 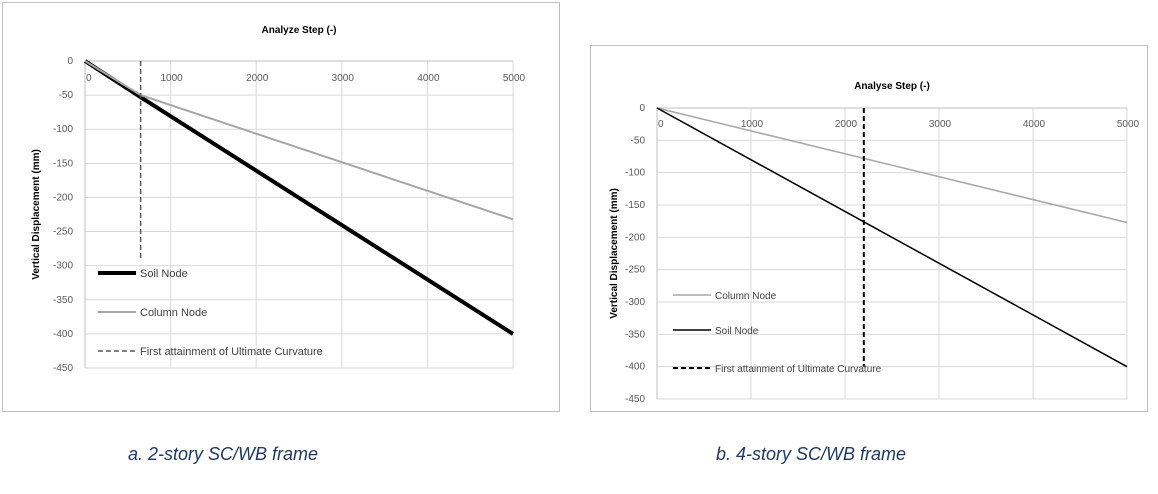 What do you see at coordinates (223, 454) in the screenshot?
I see `caption-a: a. 2-story SC/WB frame` at bounding box center [223, 454].